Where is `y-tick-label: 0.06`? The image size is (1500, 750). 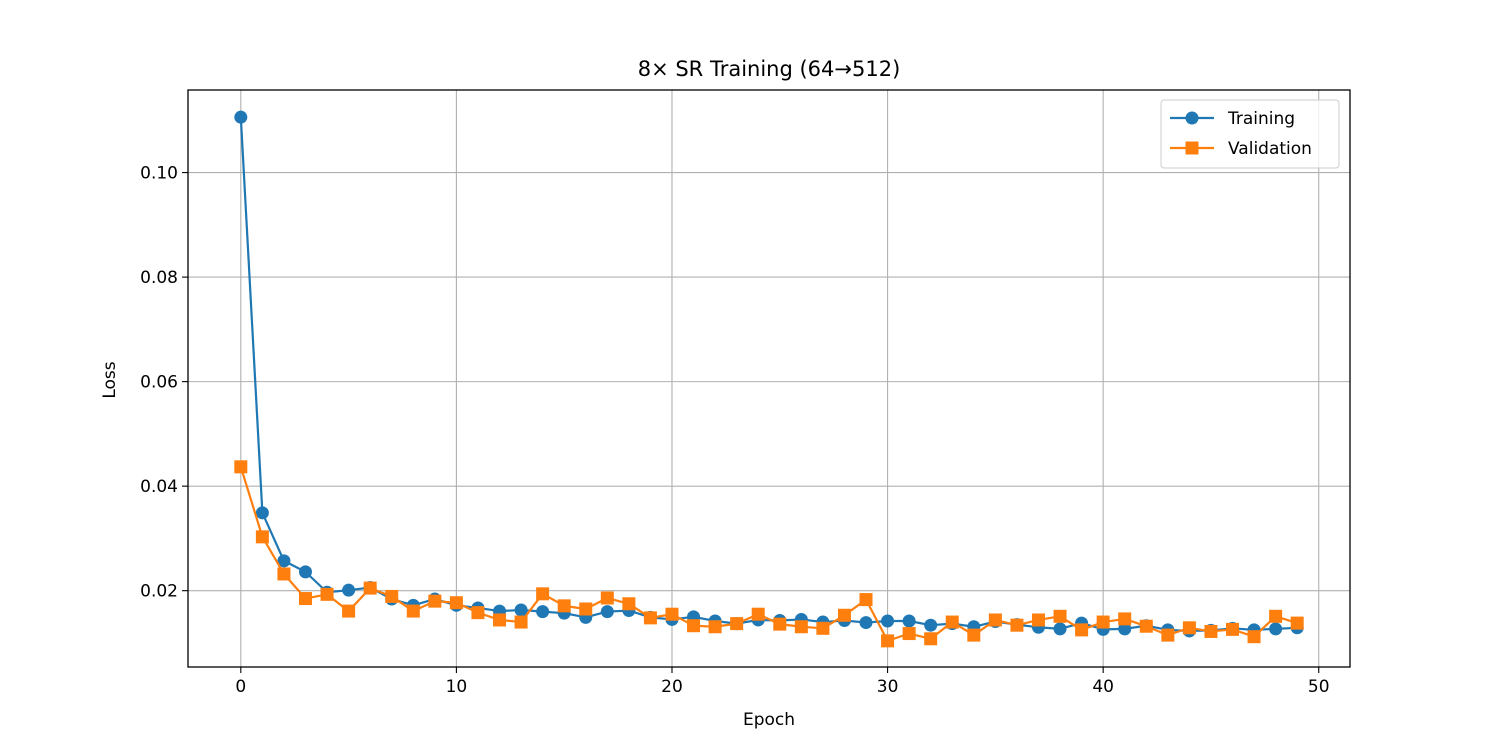
y-tick-label: 0.06 is located at coordinates (159, 383).